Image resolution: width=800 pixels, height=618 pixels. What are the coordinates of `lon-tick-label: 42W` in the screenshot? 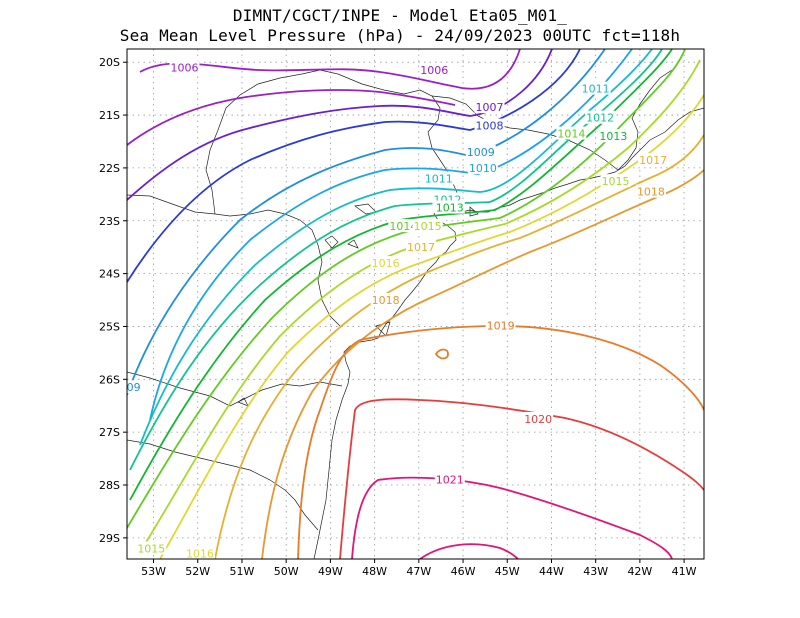 It's located at (639, 571).